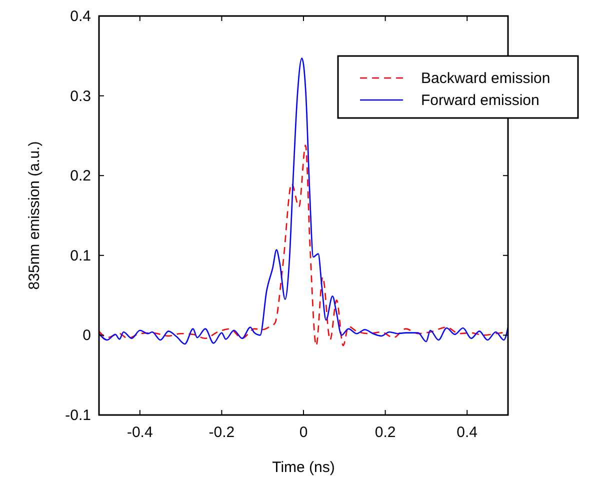 This screenshot has width=598, height=487. What do you see at coordinates (480, 100) in the screenshot?
I see `legend-label: Forward emission` at bounding box center [480, 100].